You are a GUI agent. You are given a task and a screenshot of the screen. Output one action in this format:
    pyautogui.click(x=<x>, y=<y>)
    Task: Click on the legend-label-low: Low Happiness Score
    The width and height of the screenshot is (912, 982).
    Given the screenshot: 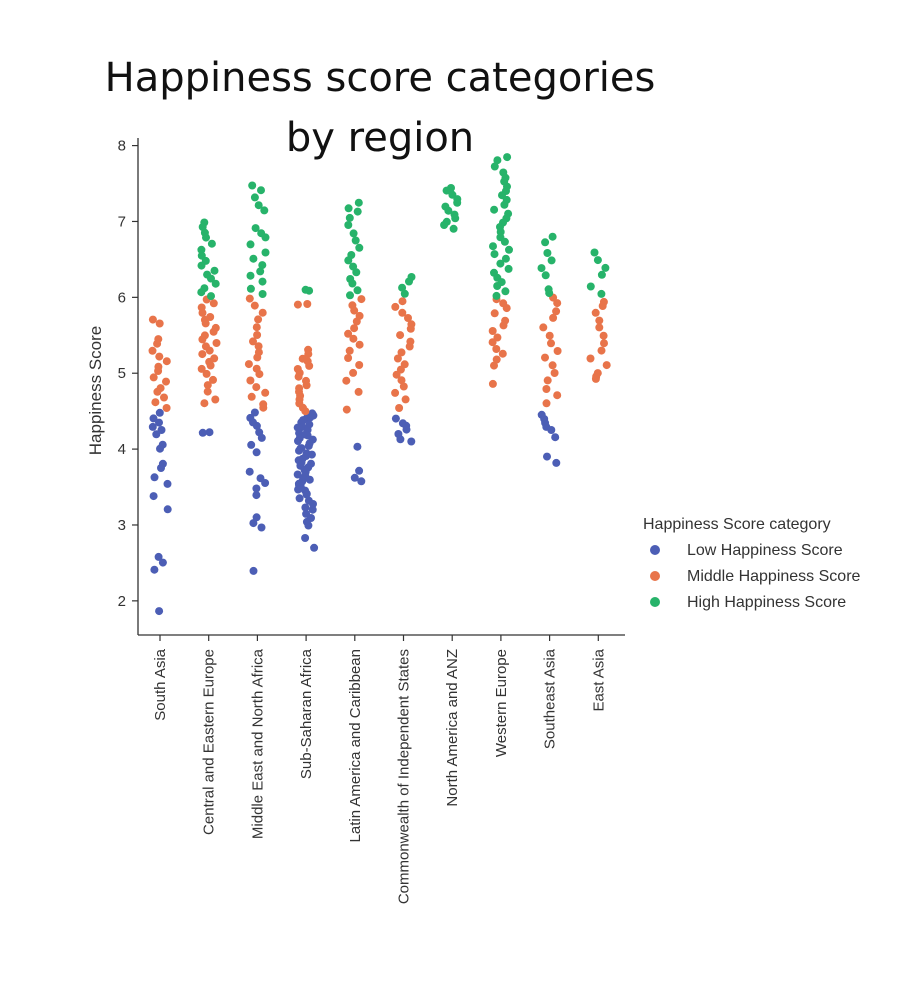 What is the action you would take?
    pyautogui.click(x=765, y=550)
    